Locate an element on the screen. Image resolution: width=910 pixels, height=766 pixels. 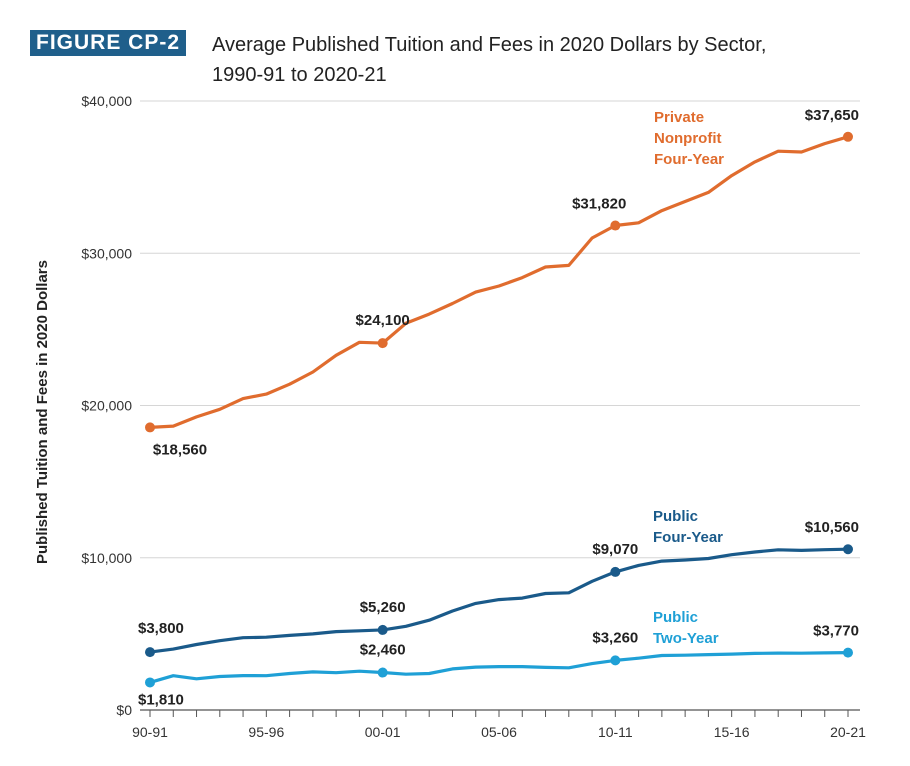
data-label: $9,070 is located at coordinates (615, 549).